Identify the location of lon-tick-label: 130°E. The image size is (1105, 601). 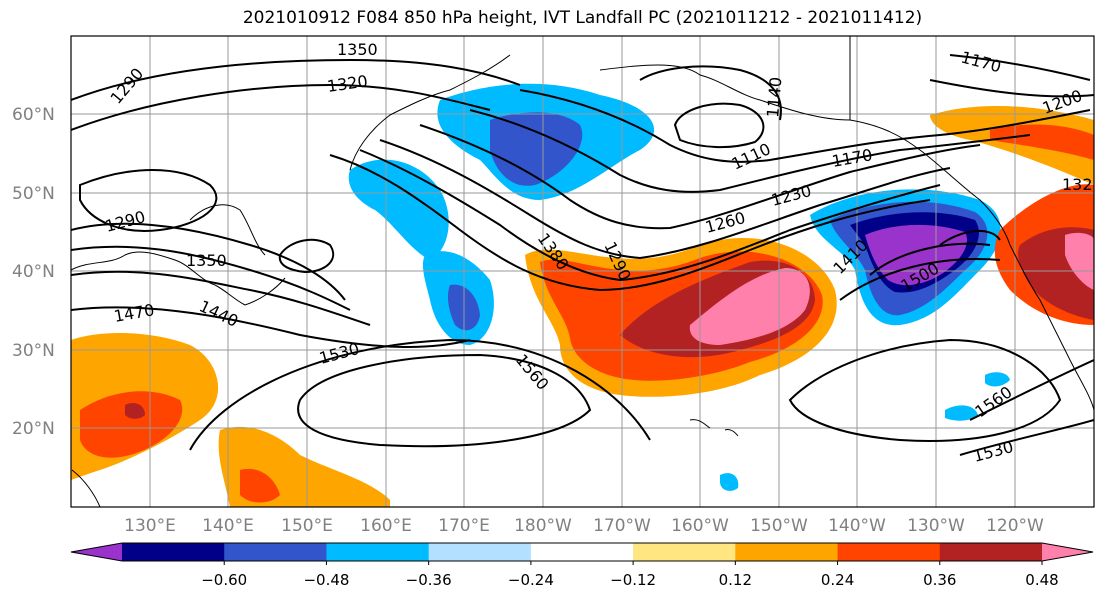
(150, 526).